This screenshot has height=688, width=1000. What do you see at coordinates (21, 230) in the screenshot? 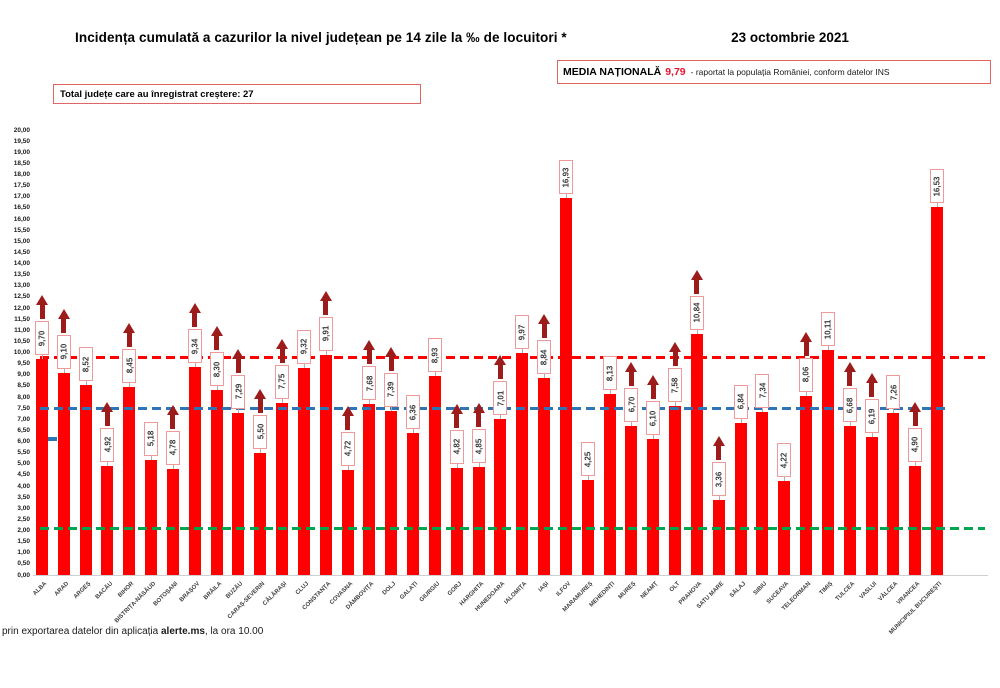
I see `y-tick-label: 15,50` at bounding box center [21, 230].